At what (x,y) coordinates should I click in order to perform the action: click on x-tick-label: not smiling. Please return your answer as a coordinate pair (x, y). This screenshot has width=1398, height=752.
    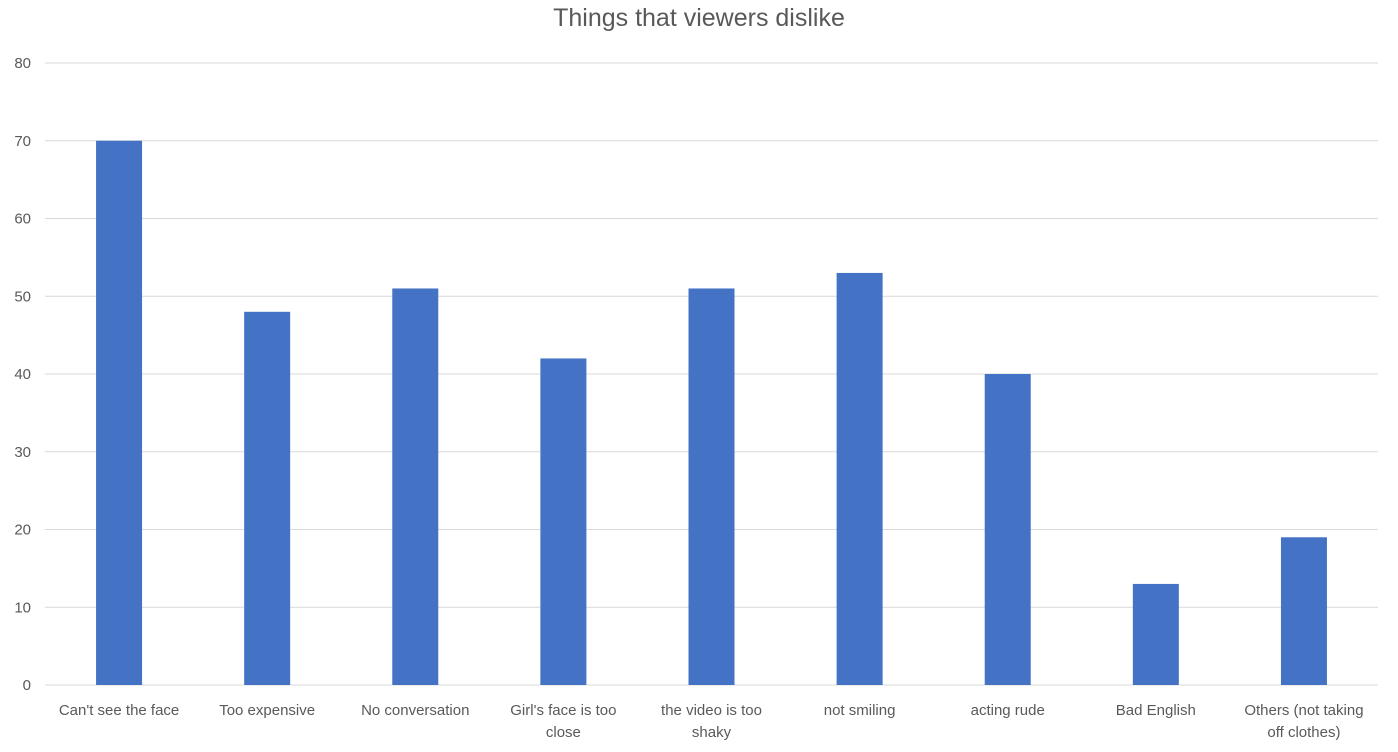
    Looking at the image, I should click on (860, 710).